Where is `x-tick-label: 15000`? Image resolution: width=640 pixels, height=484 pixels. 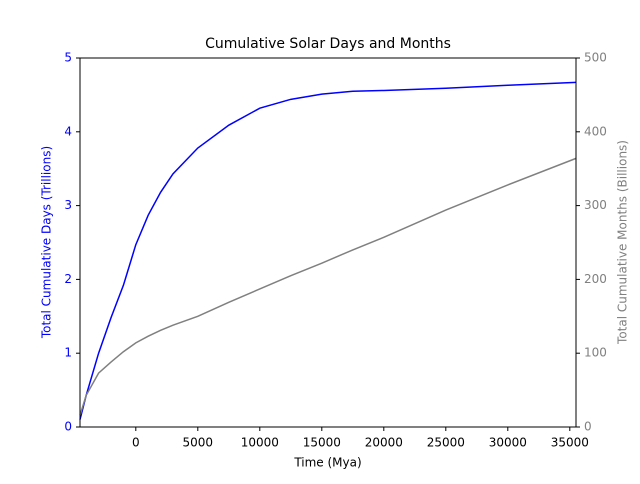 x-tick-label: 15000 is located at coordinates (322, 443).